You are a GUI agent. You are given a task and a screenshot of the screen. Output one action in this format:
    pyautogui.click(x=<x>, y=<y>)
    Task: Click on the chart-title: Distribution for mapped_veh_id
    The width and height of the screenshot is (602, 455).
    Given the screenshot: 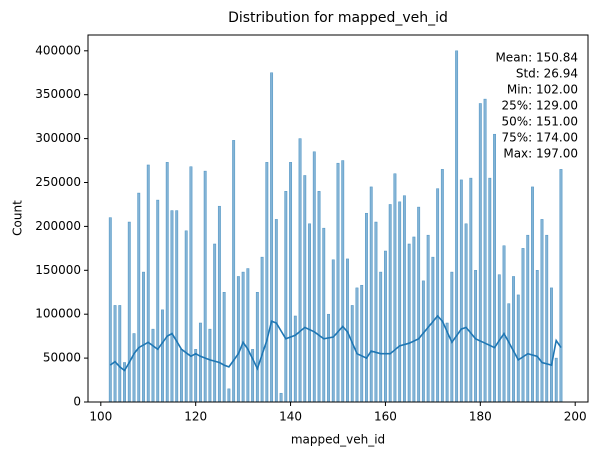 What is the action you would take?
    pyautogui.click(x=338, y=18)
    